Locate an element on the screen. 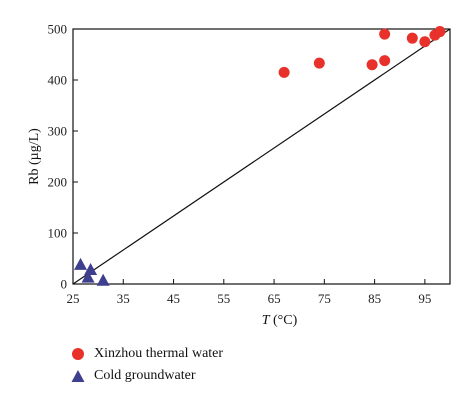 The height and width of the screenshot is (404, 474). legend-label-thermal: Xinzhou thermal water is located at coordinates (159, 353).